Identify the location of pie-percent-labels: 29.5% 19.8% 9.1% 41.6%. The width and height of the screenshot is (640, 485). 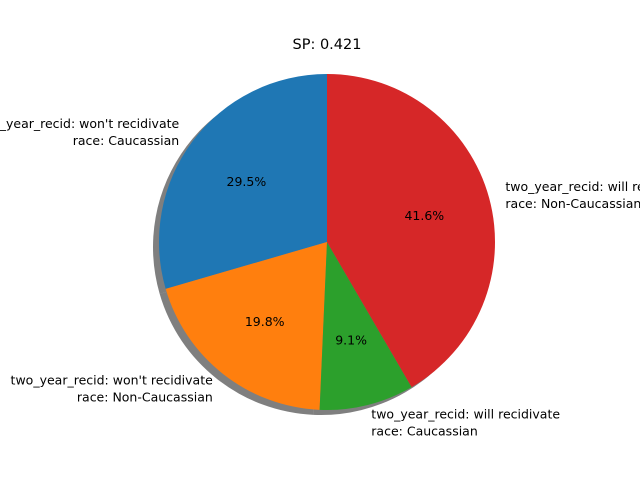
(336, 260).